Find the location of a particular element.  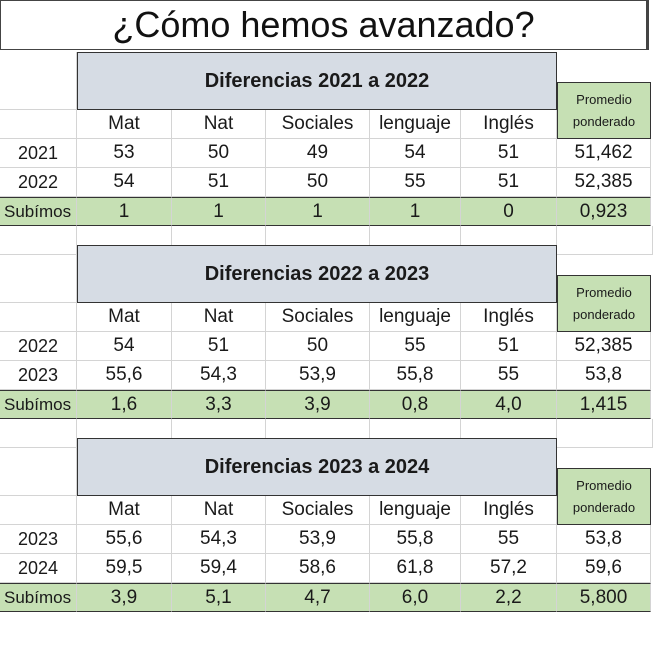

value-cell: 61,8 is located at coordinates (415, 568).